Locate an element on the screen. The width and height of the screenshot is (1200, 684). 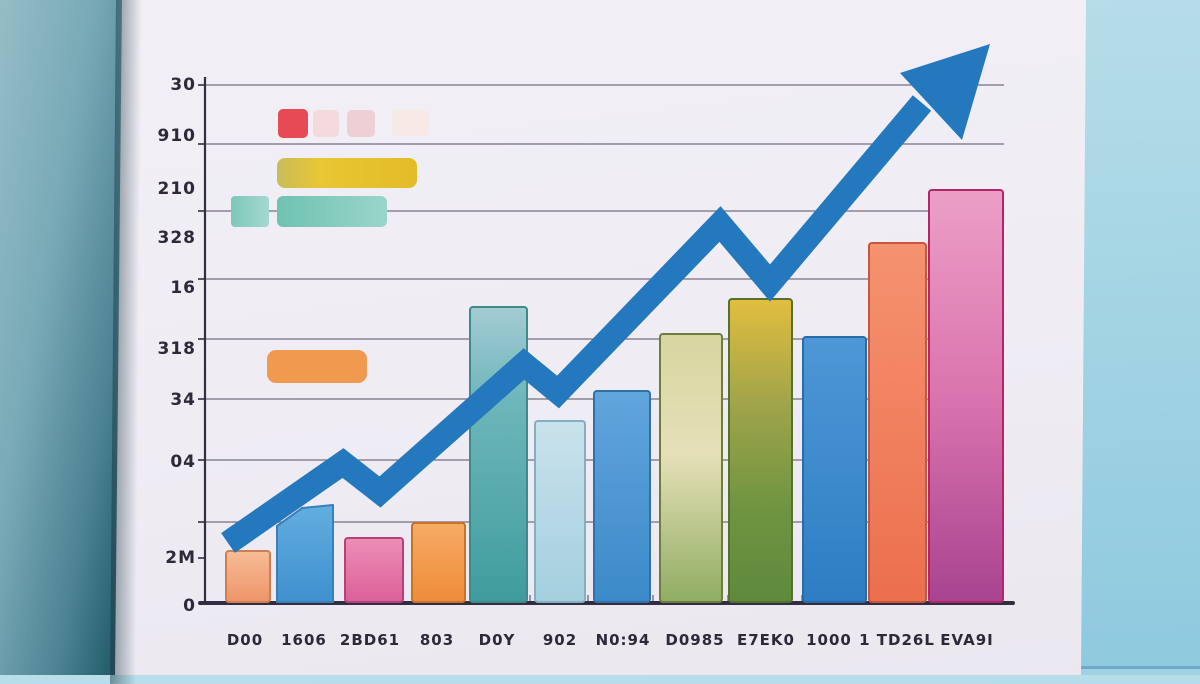
legend-swatch-orange is located at coordinates (317, 366).